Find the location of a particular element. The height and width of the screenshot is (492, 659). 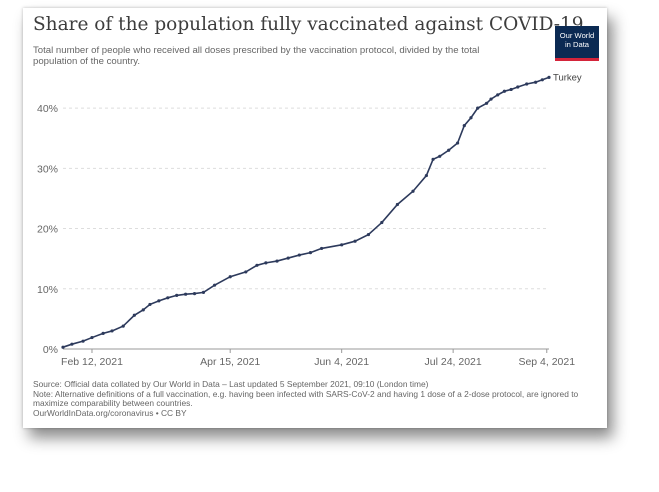

credit-link: OurWorldInData.org/coronavirus • CC BY is located at coordinates (110, 412).